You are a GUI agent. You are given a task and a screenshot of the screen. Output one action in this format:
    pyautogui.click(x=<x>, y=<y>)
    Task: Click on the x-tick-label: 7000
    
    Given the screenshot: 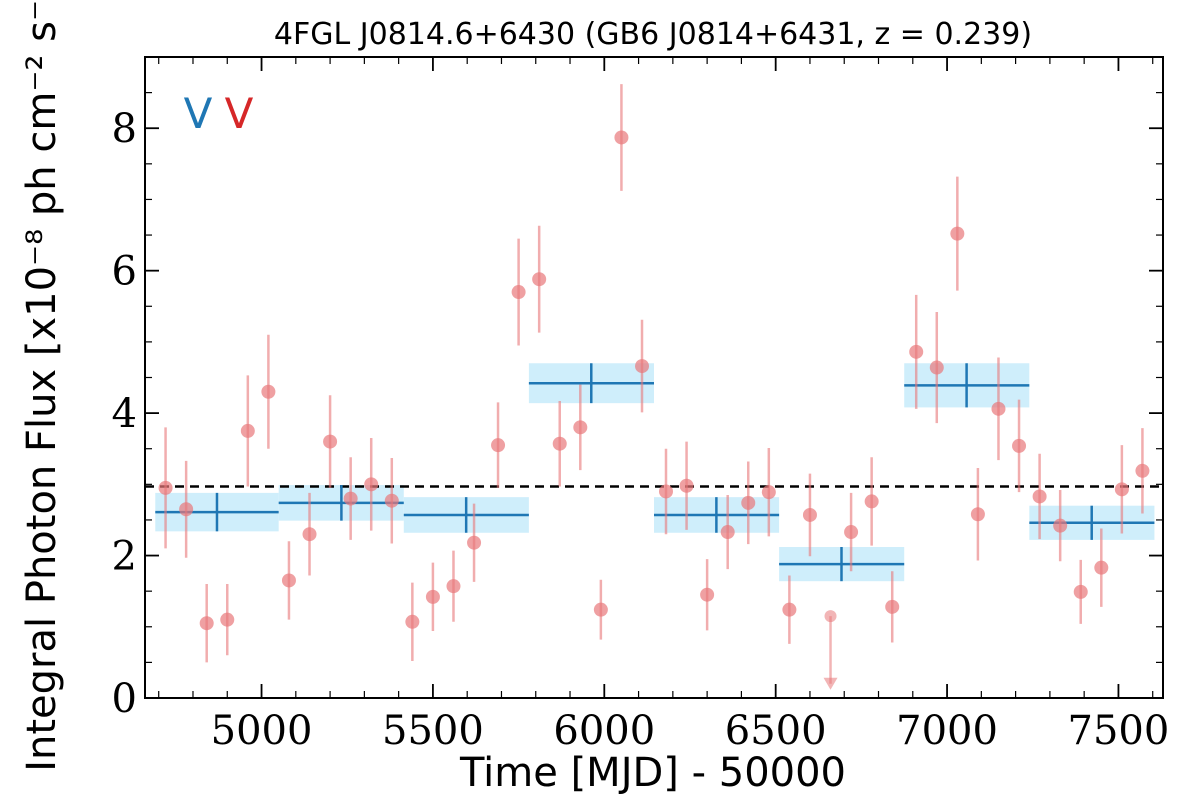 What is the action you would take?
    pyautogui.click(x=947, y=731)
    